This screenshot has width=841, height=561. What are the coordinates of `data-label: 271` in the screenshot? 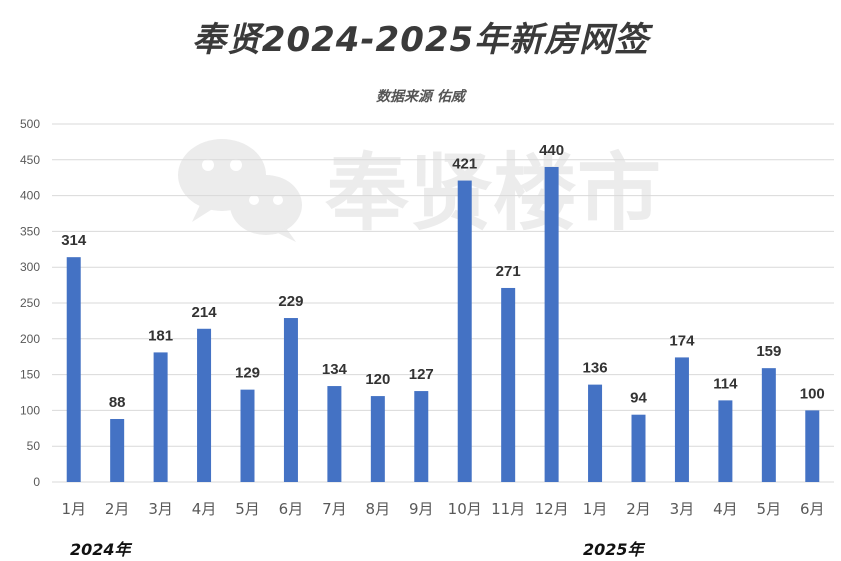 It's located at (508, 271).